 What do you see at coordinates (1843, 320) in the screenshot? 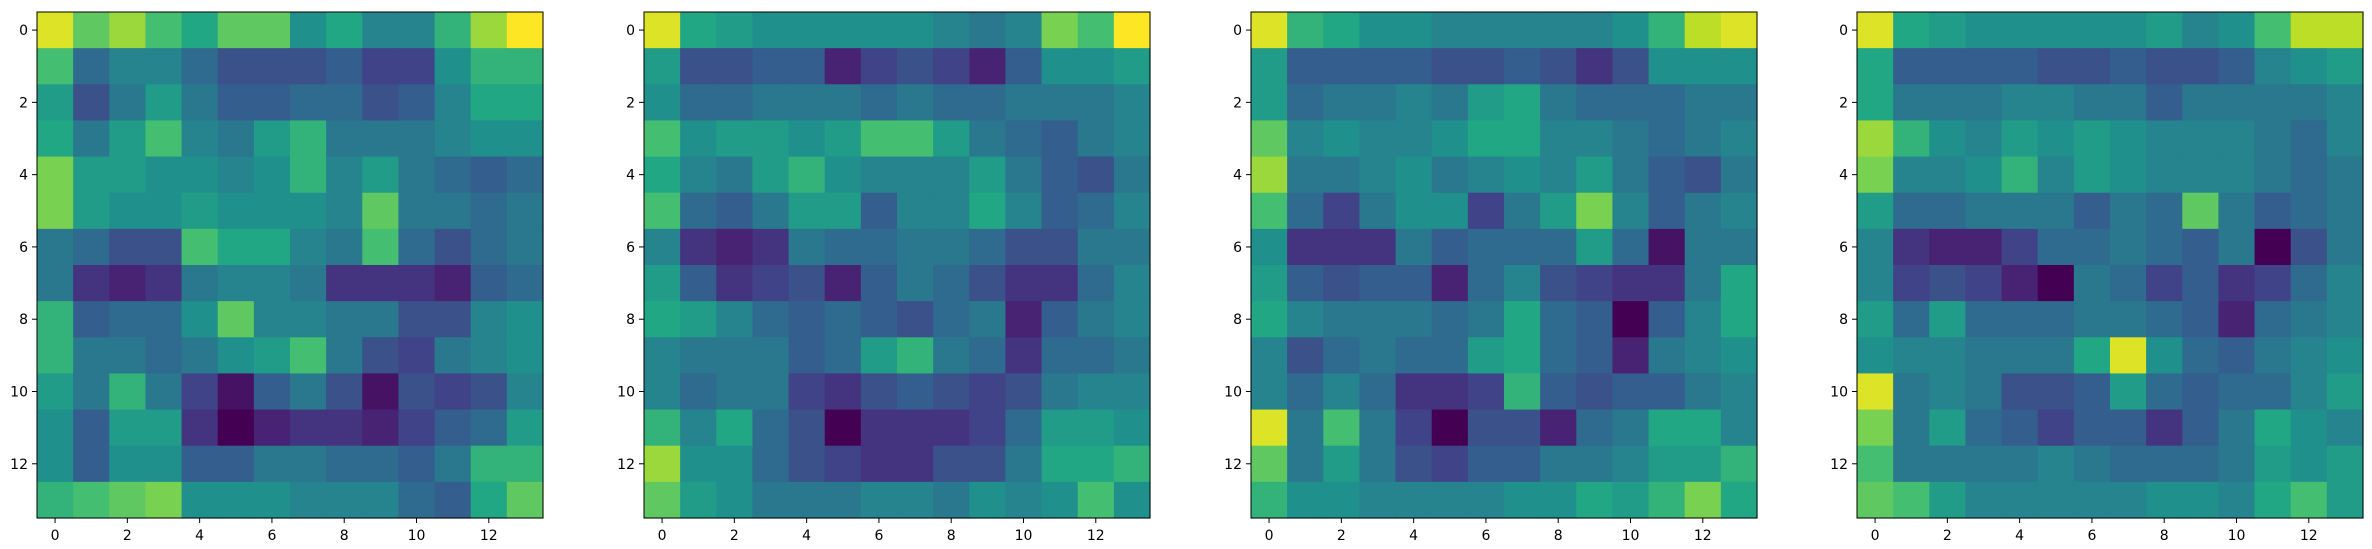
I see `y-tick-label: 8` at bounding box center [1843, 320].